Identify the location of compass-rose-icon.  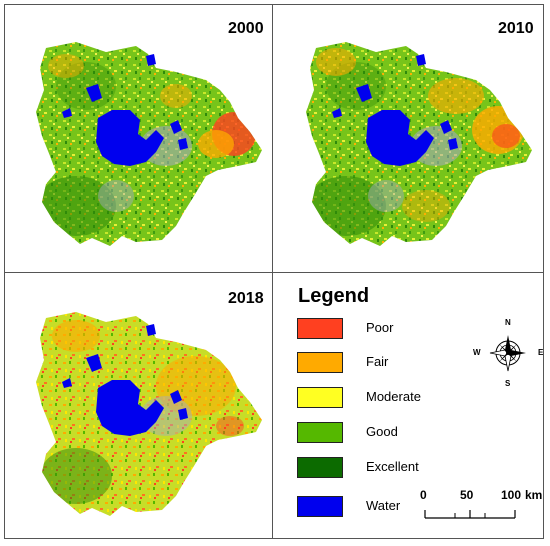
(507, 353).